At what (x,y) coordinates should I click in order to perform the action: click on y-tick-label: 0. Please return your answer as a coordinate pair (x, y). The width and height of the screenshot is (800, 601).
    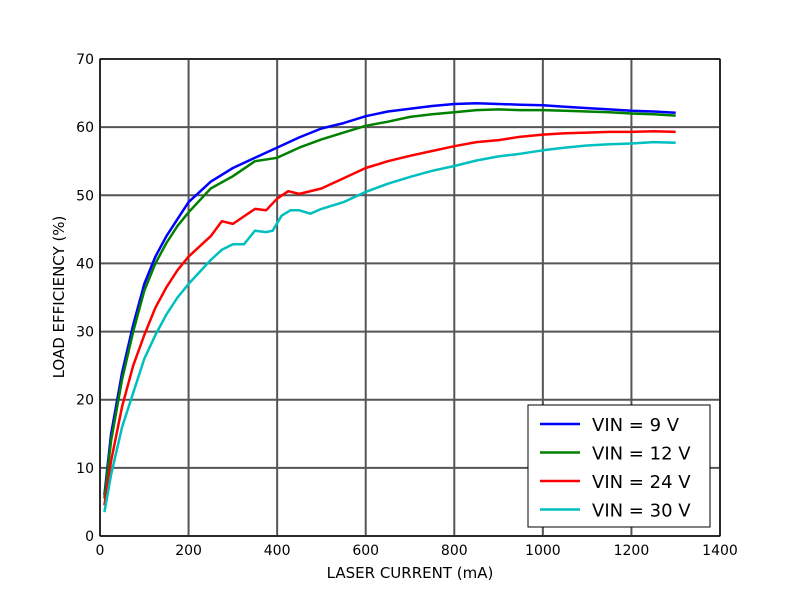
    Looking at the image, I should click on (89, 537).